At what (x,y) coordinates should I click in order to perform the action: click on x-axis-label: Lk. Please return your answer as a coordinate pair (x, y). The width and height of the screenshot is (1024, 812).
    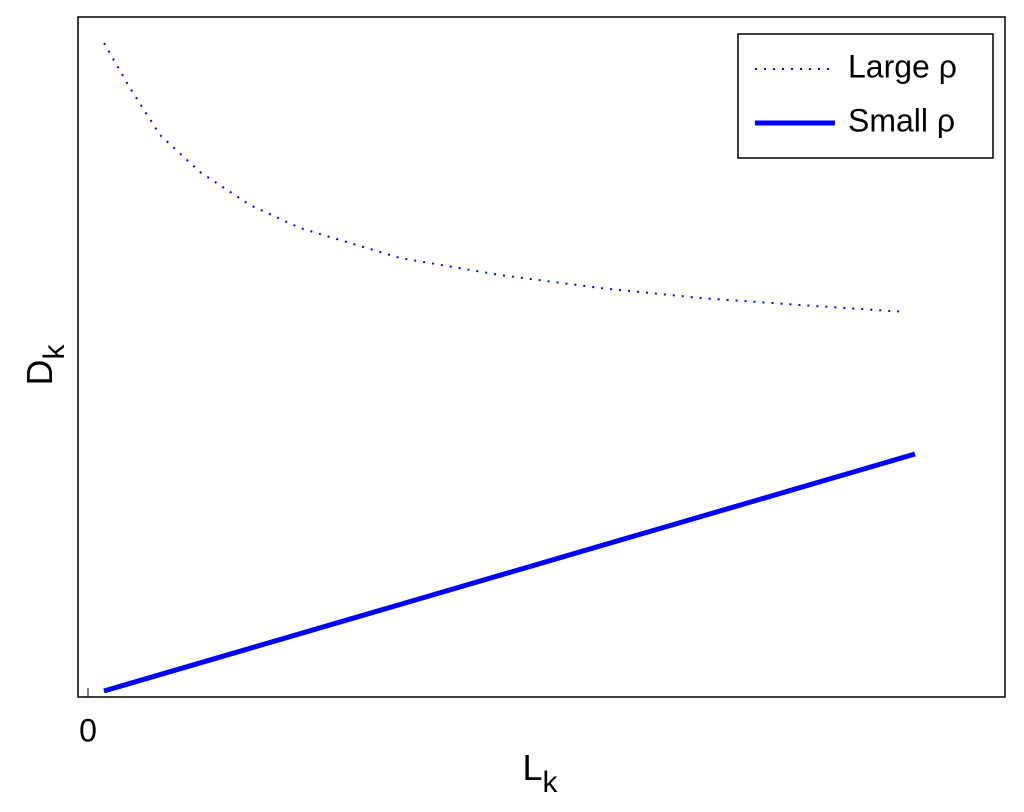
    Looking at the image, I should click on (540, 773).